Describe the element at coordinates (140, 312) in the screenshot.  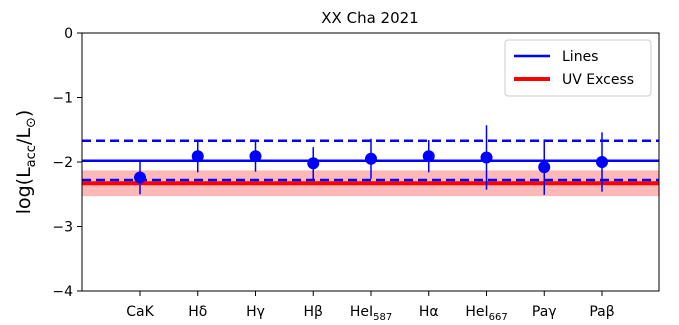
I see `x-tick-label-0: CaK` at that location.